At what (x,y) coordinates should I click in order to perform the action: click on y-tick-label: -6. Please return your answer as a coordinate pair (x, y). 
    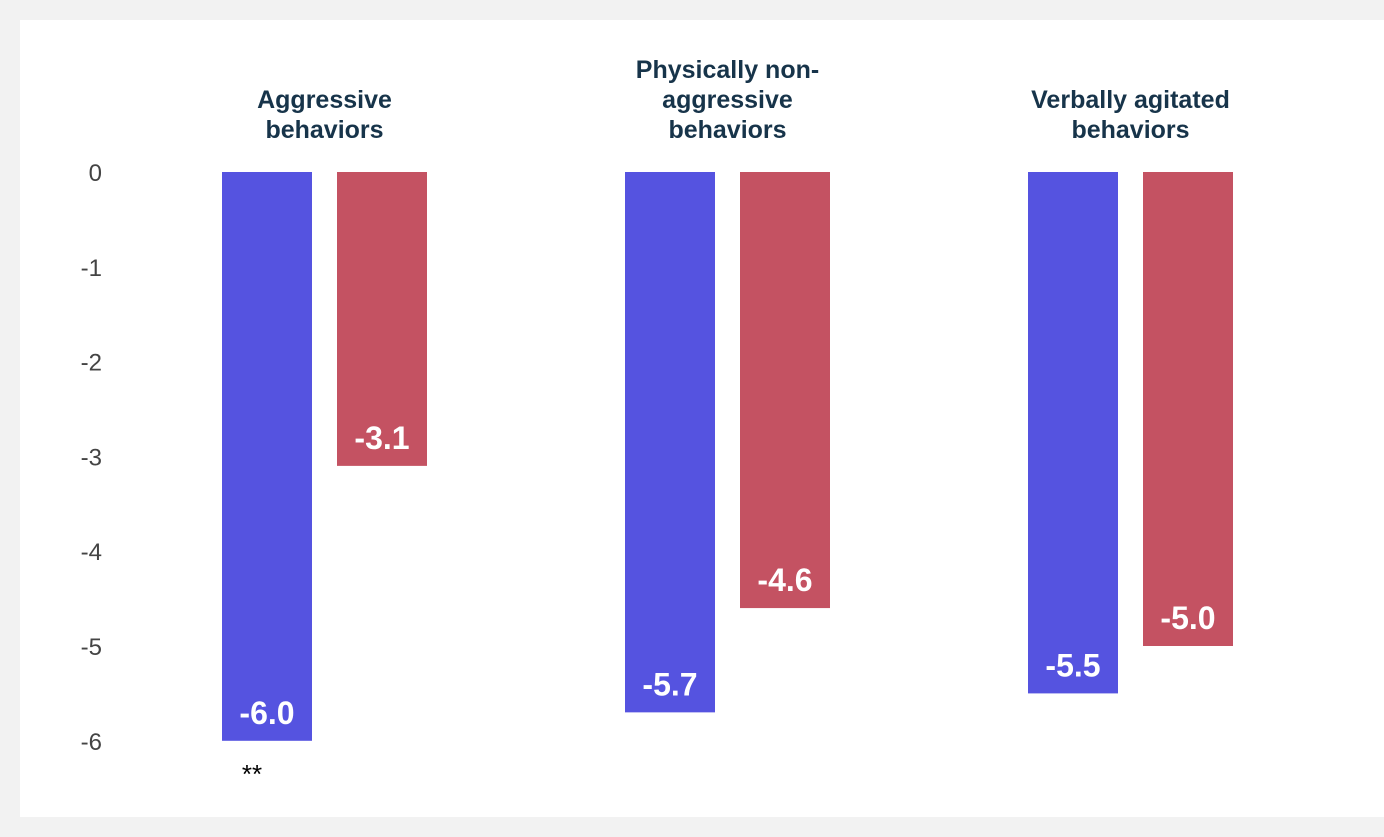
    Looking at the image, I should click on (91, 742).